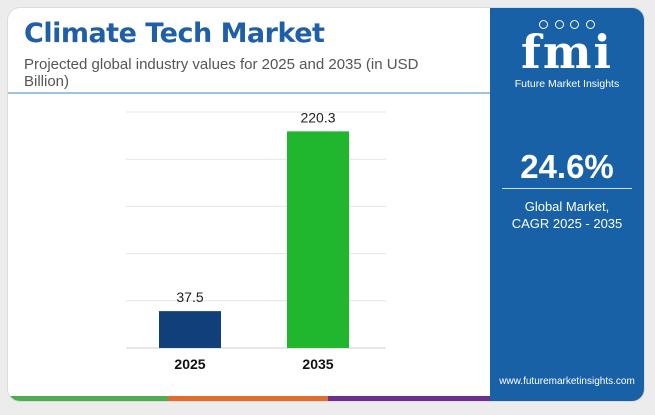 This screenshot has width=655, height=415. What do you see at coordinates (567, 381) in the screenshot?
I see `website-link: www.futuremarketinsights.com` at bounding box center [567, 381].